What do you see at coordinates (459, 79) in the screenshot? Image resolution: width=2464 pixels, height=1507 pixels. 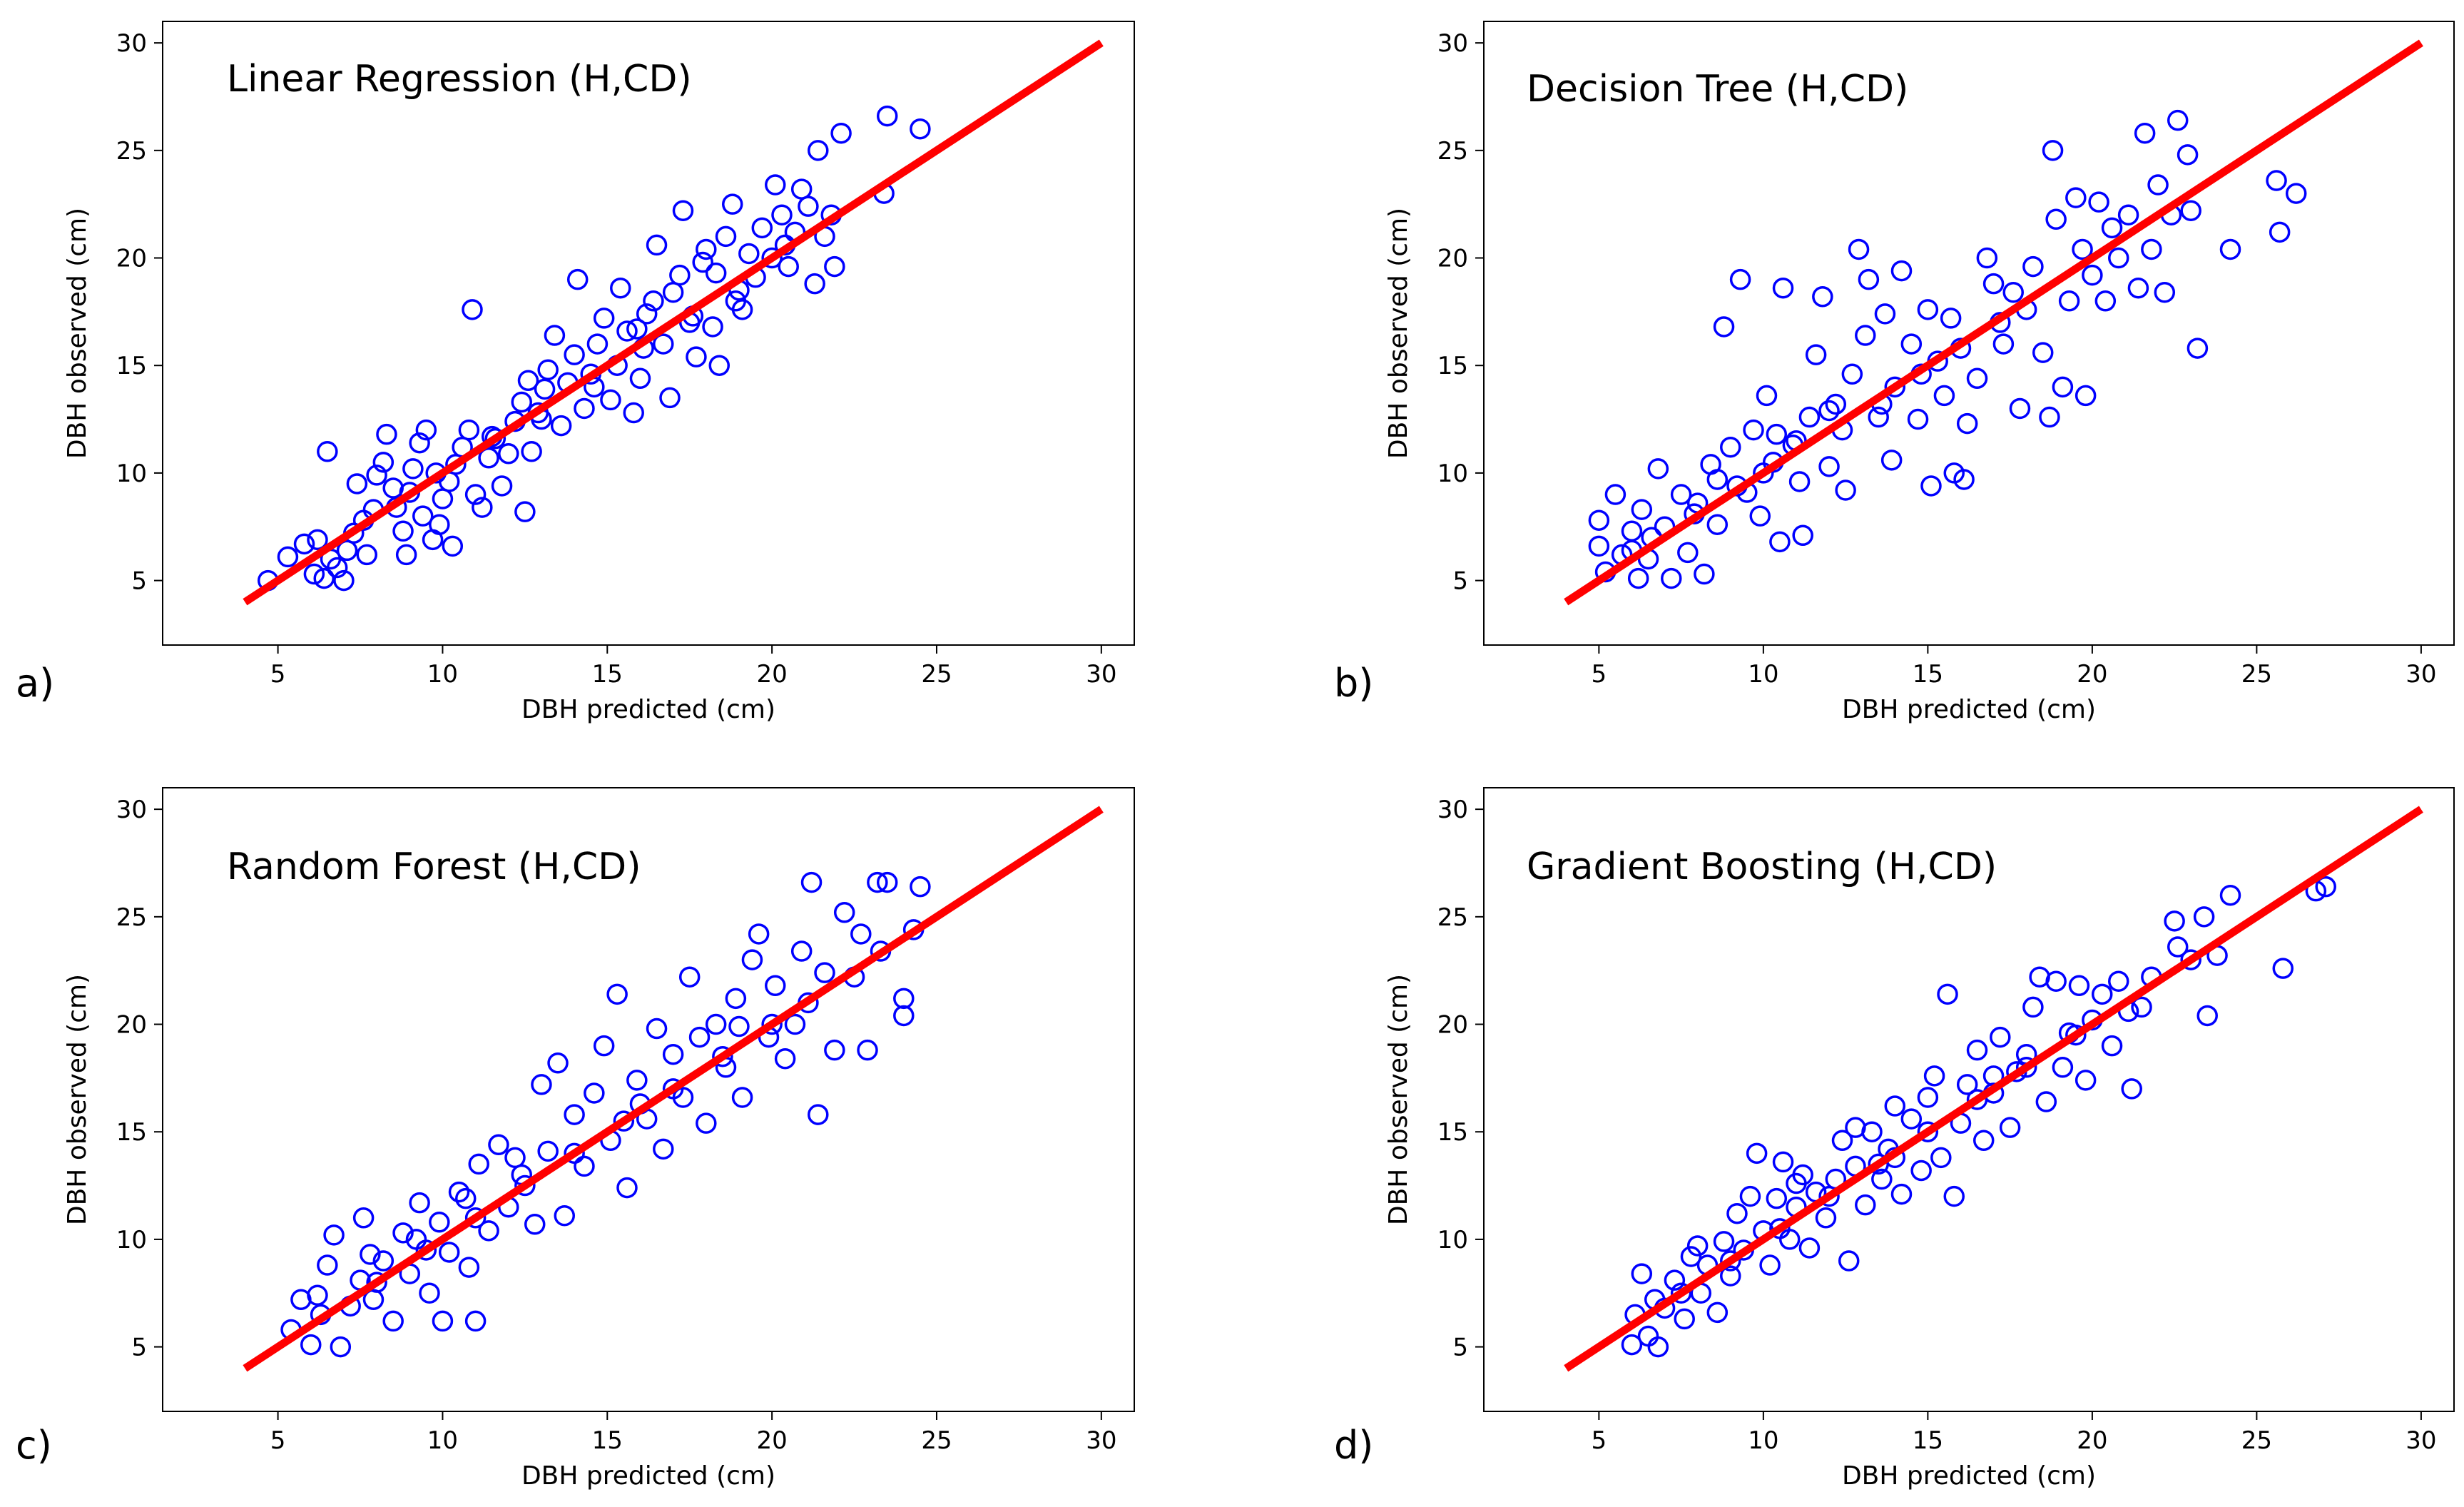 I see `chart-title: Linear Regression (H,CD)` at bounding box center [459, 79].